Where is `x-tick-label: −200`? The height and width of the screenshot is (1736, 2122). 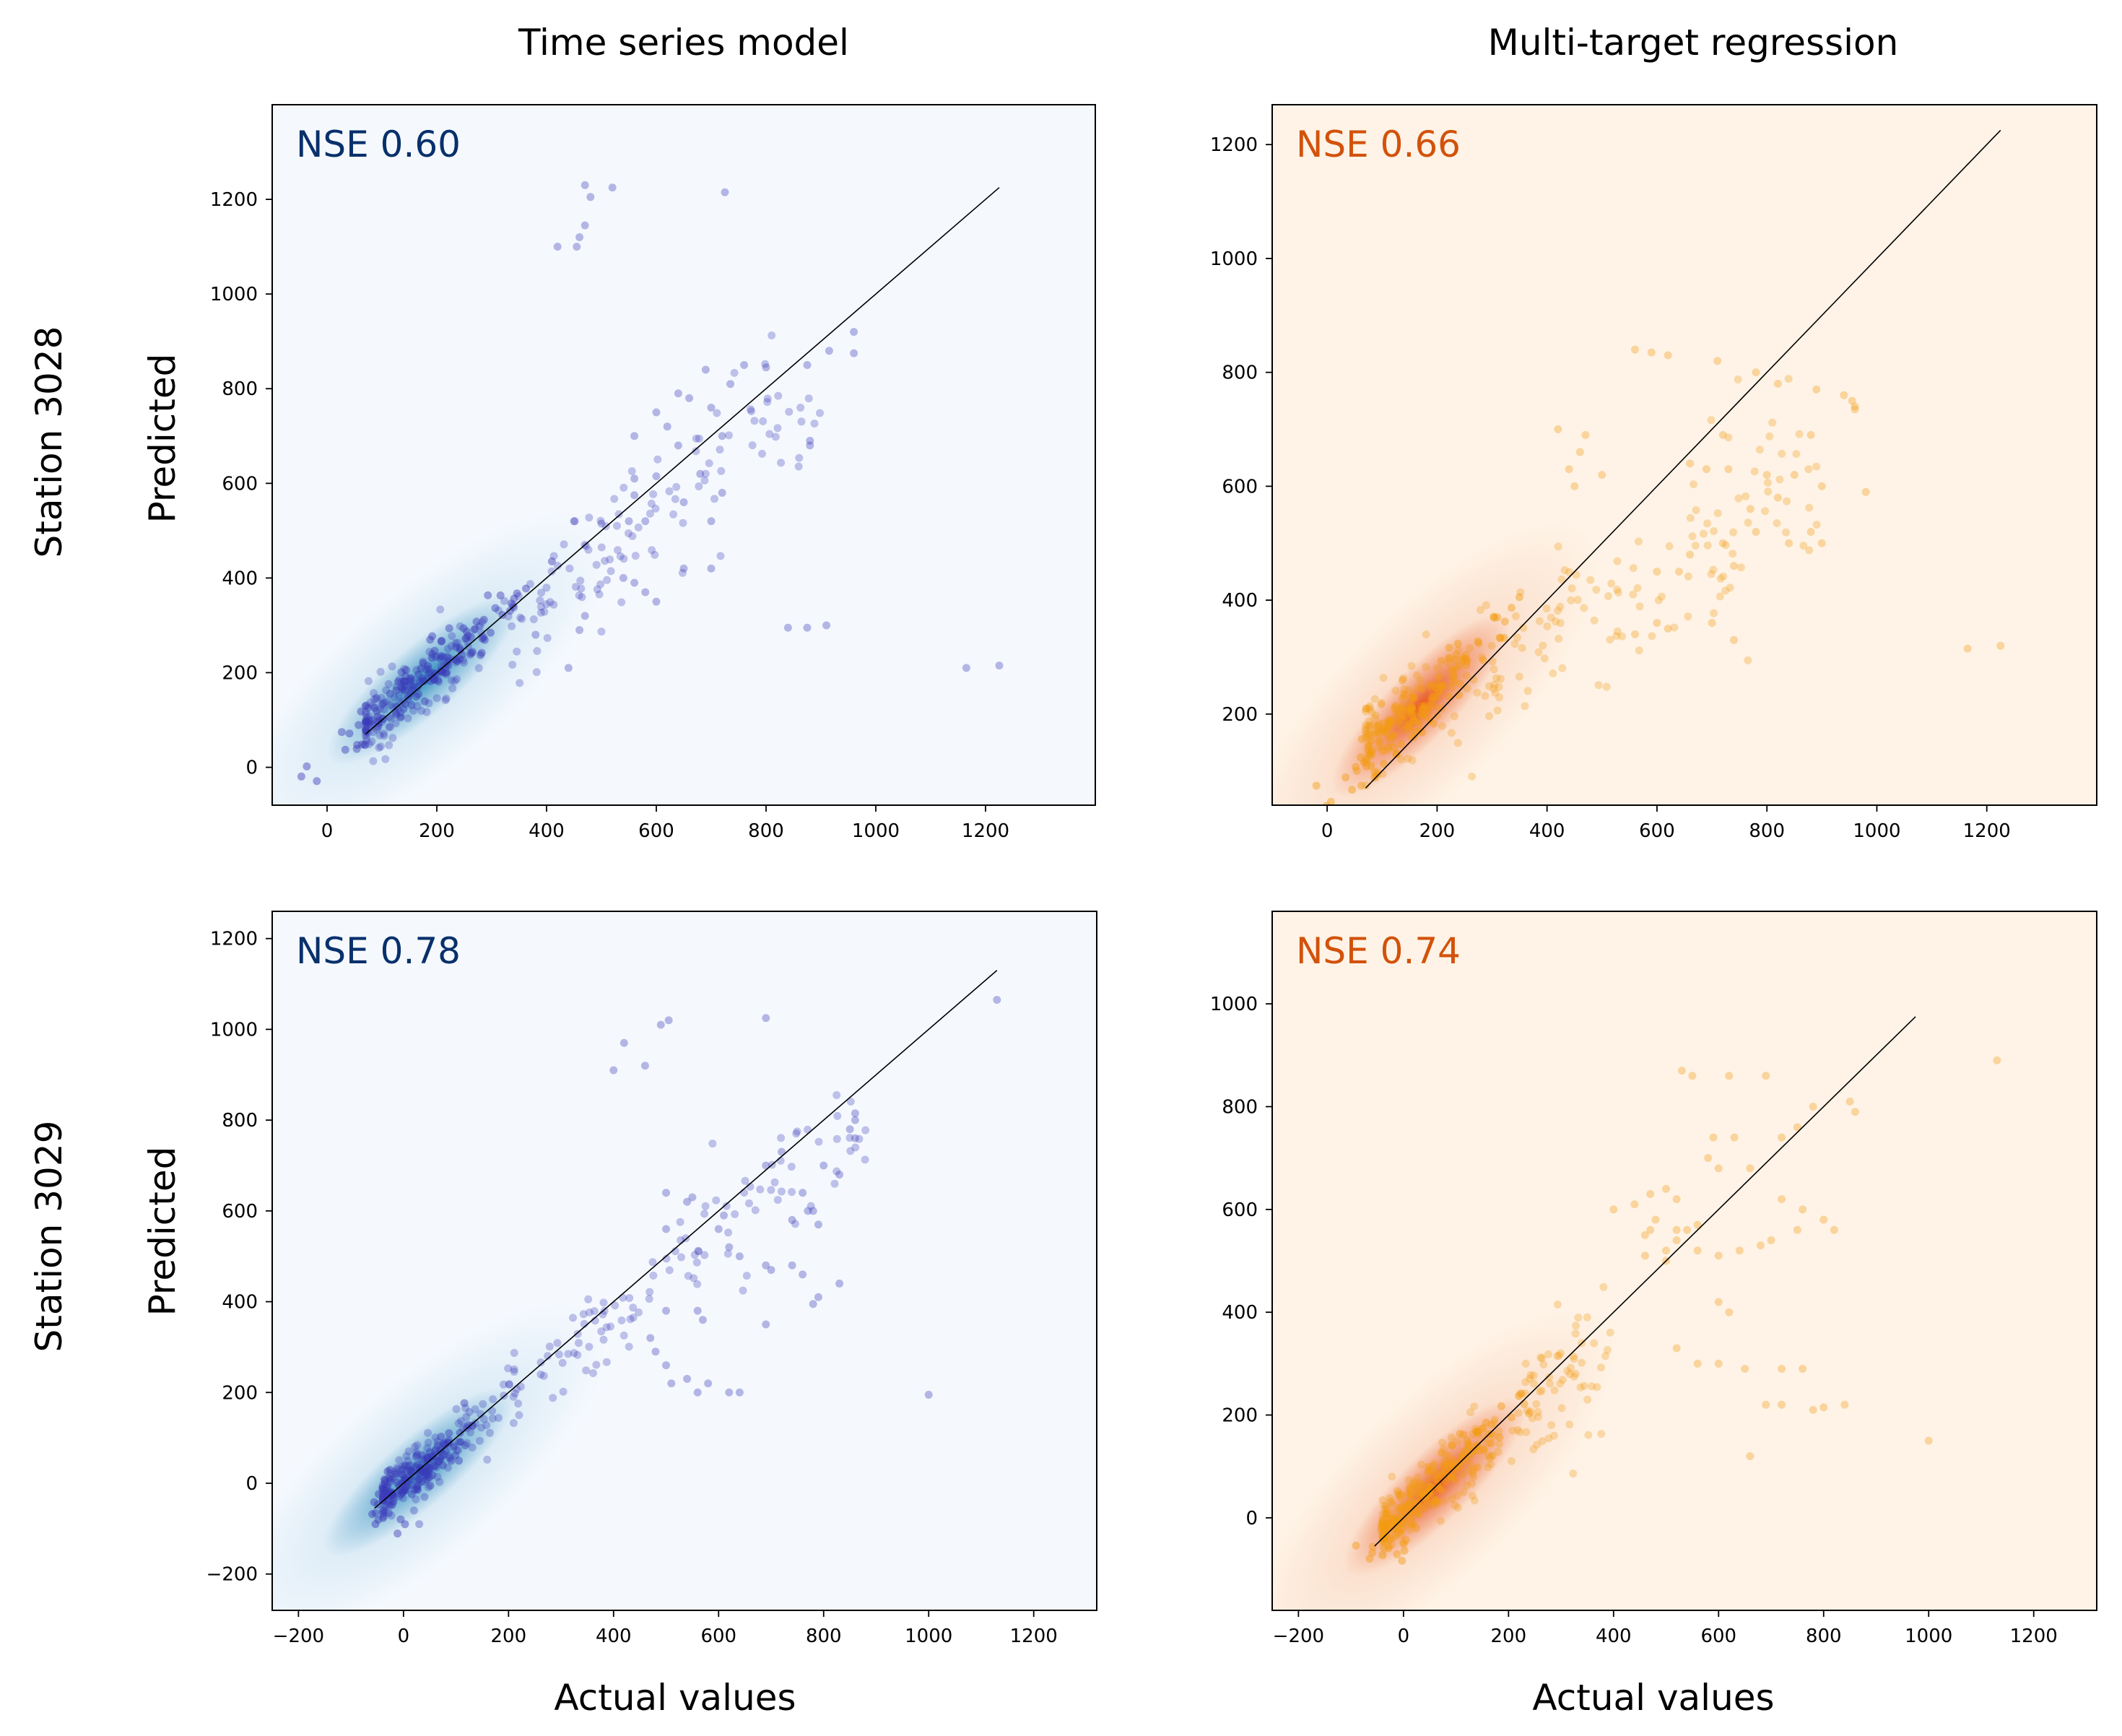
x-tick-label: −200 is located at coordinates (1298, 1636).